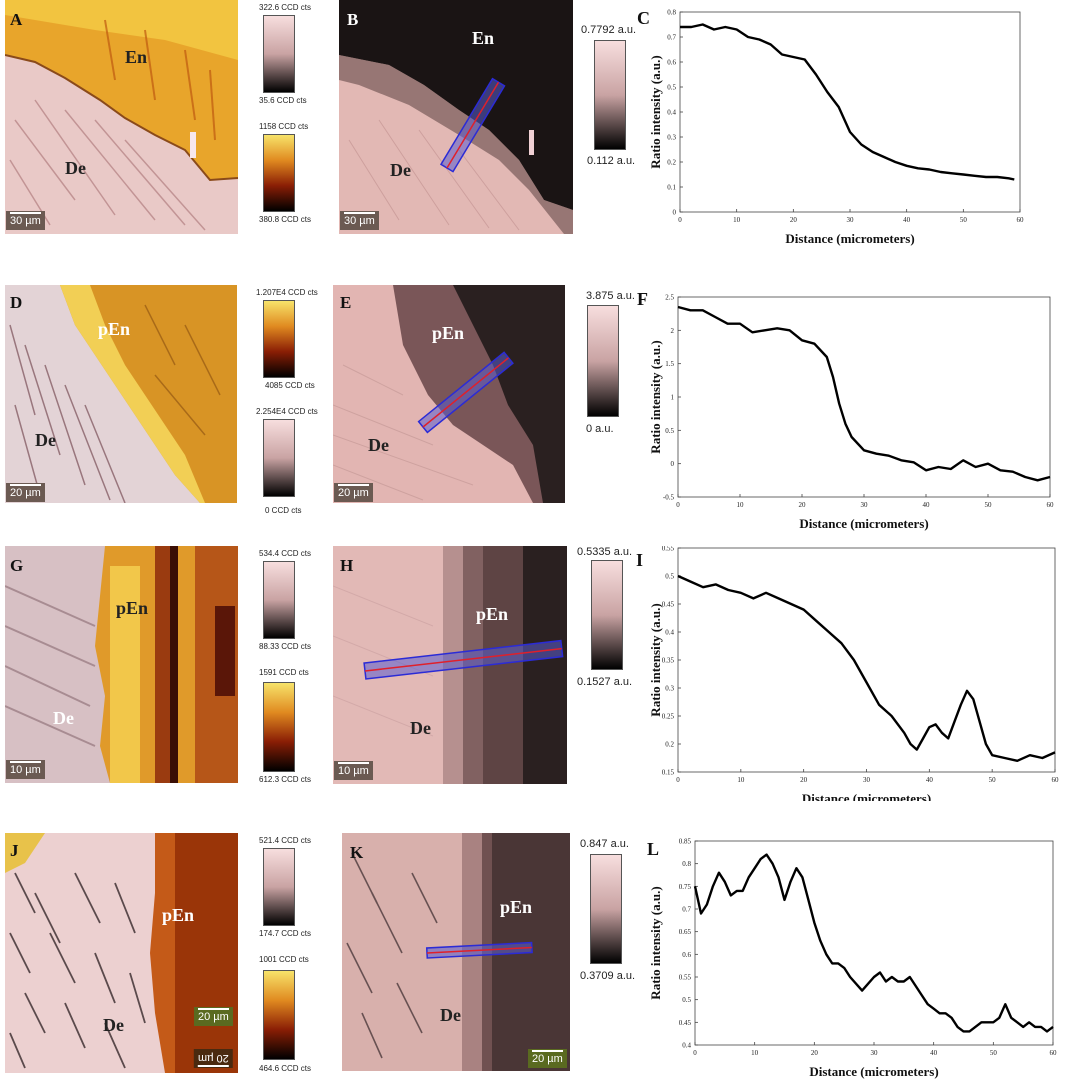 This screenshot has width=1065, height=1087. Describe the element at coordinates (671, 63) in the screenshot. I see `y-tick-label: 0.6` at that location.